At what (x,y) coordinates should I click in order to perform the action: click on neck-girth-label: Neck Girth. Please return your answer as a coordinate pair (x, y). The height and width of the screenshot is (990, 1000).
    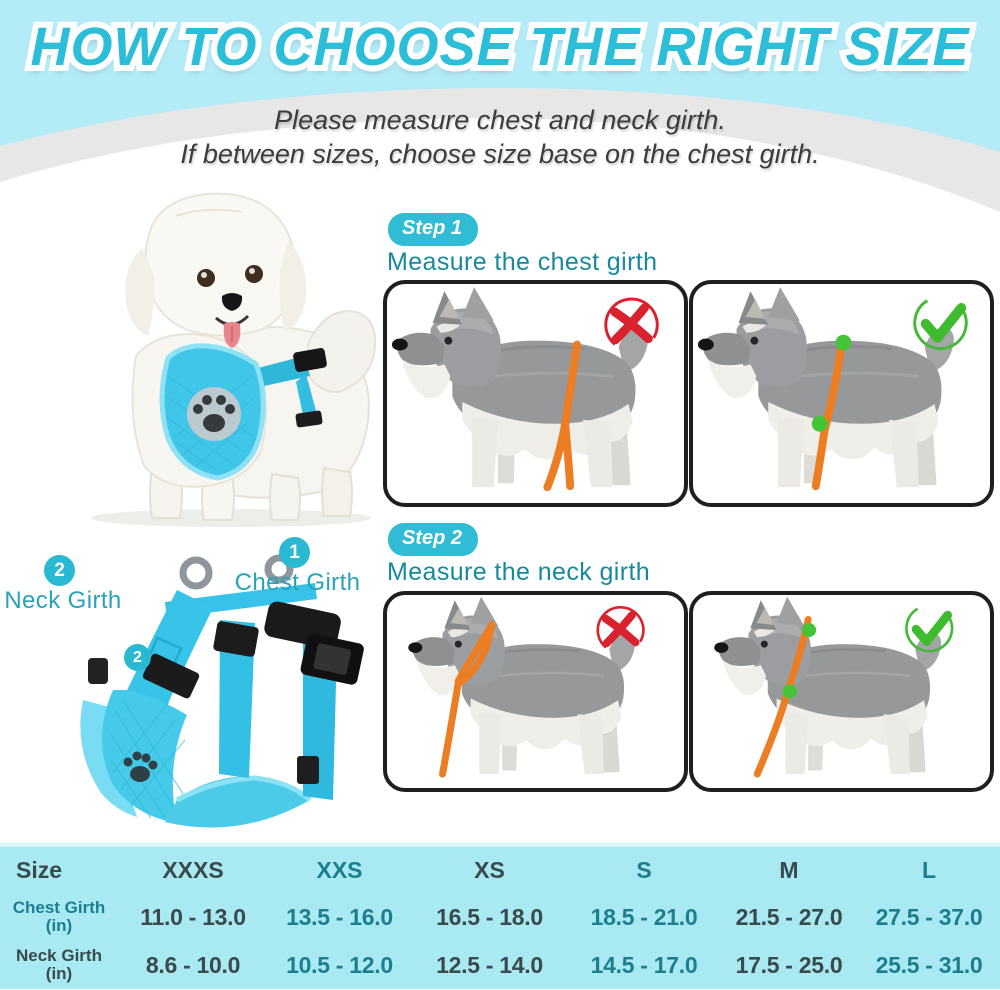
    Looking at the image, I should click on (63, 600).